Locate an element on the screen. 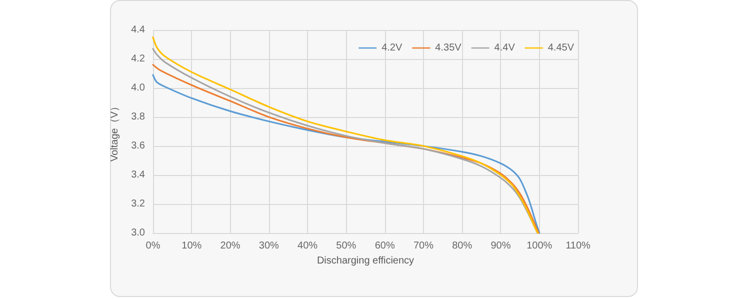 This screenshot has height=299, width=749. x-tick-label: 80% is located at coordinates (462, 246).